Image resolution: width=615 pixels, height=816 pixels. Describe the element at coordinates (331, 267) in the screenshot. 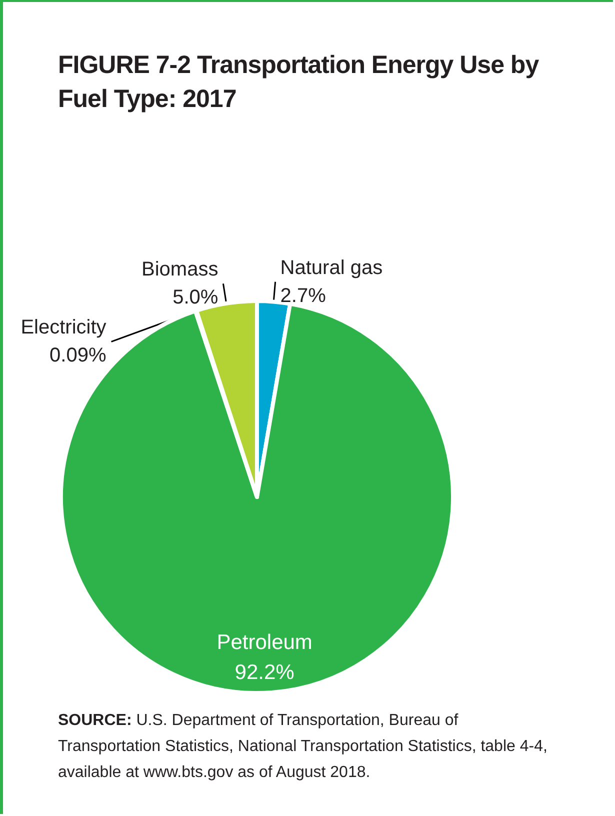

I see `slice-label: Natural gas` at that location.